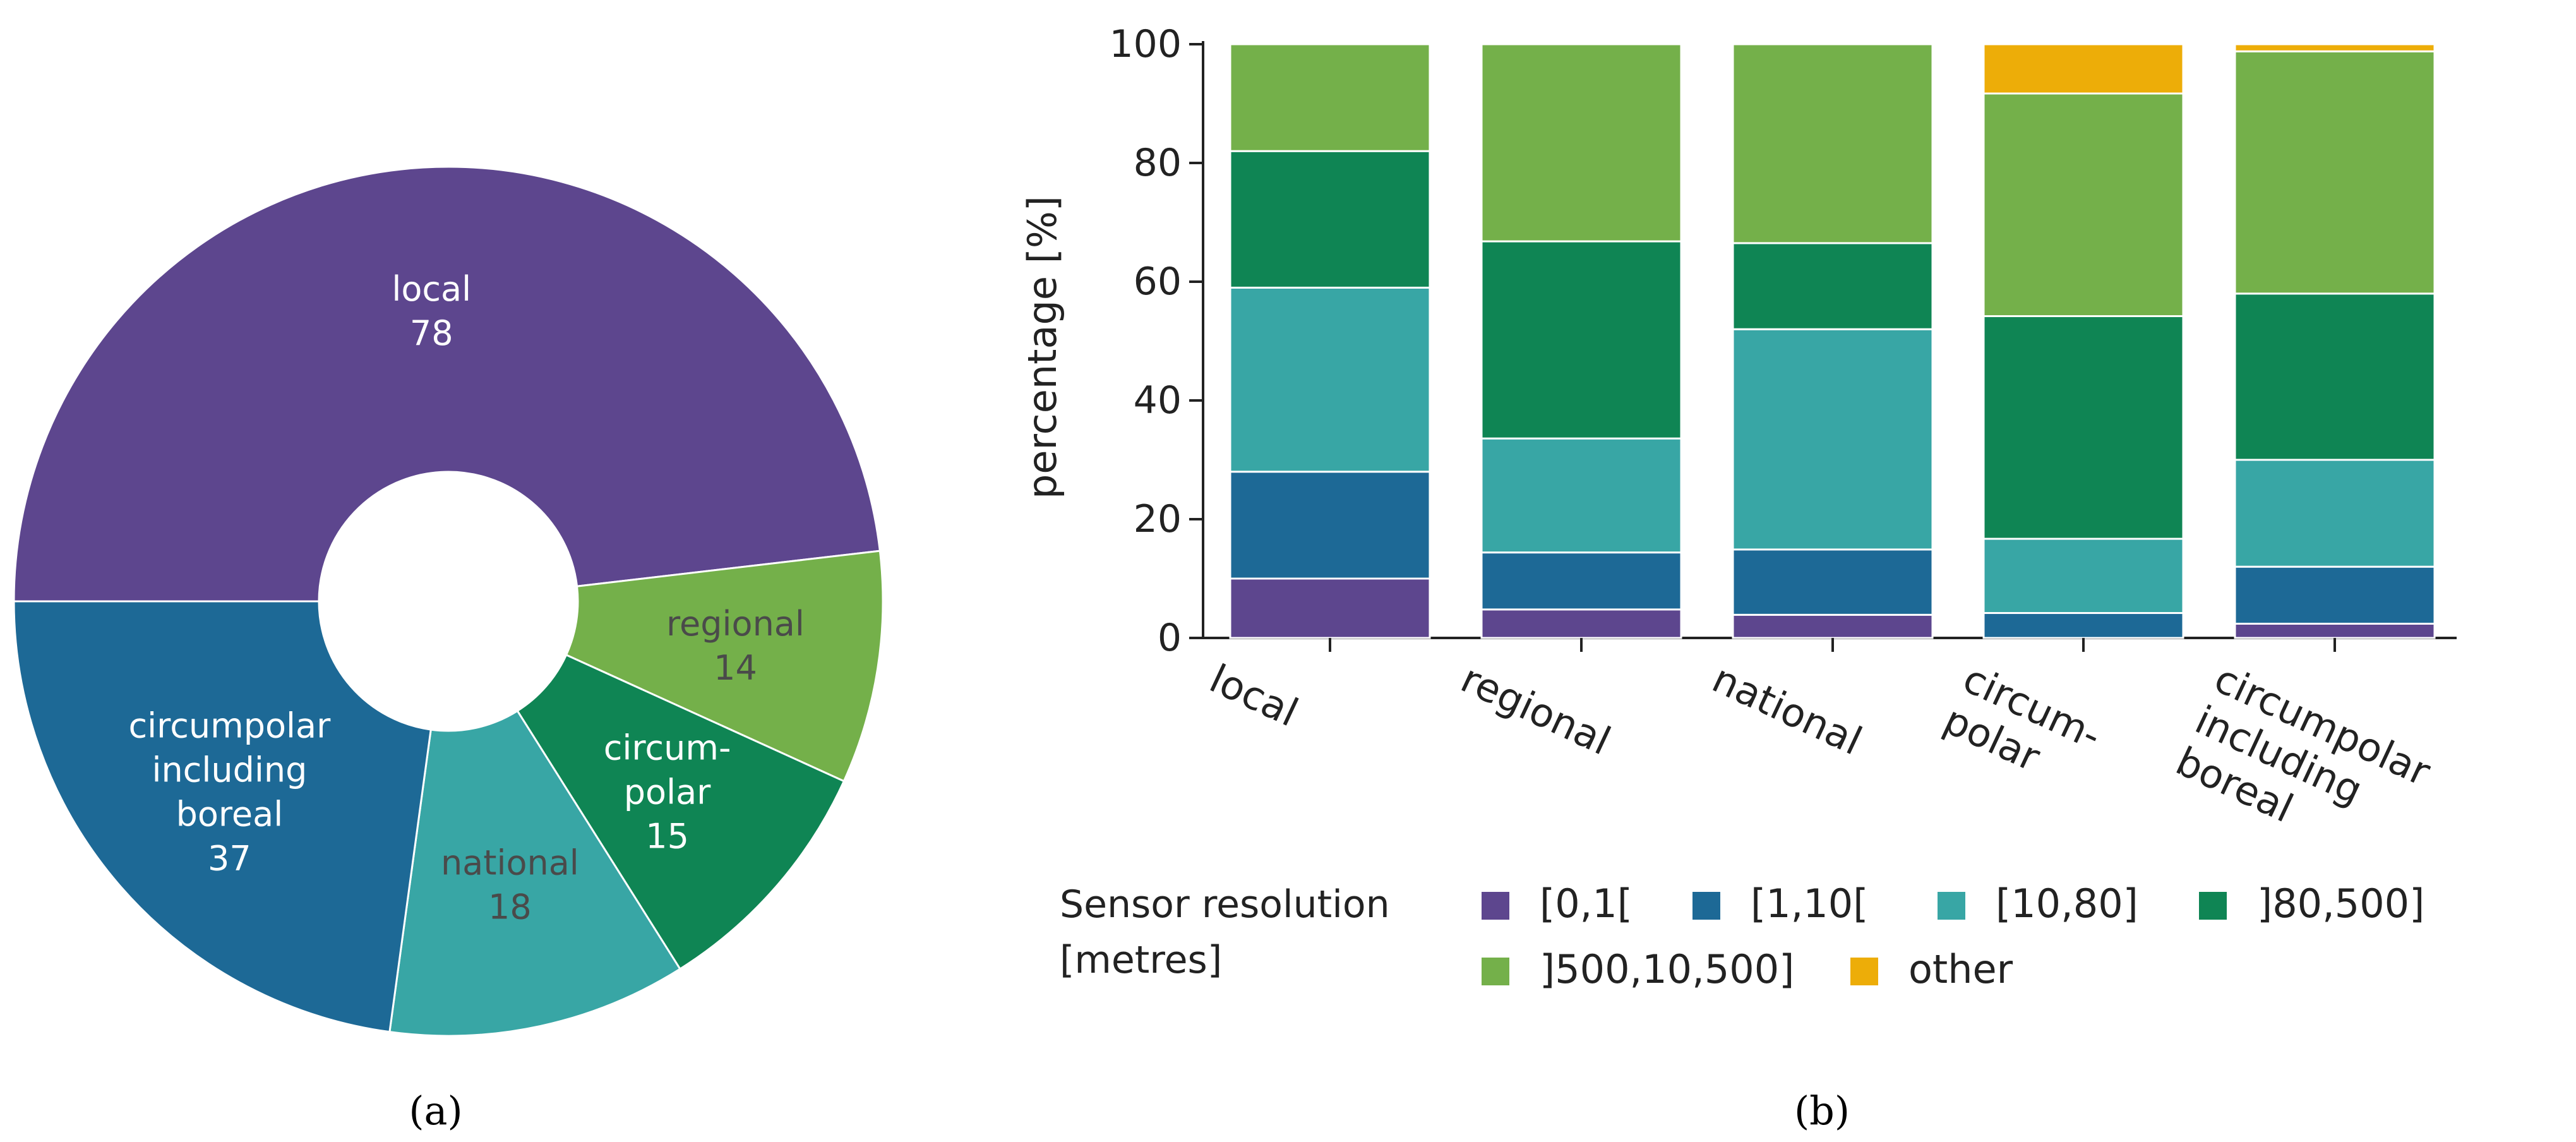  I want to click on y-tick-label: 20, so click(1158, 519).